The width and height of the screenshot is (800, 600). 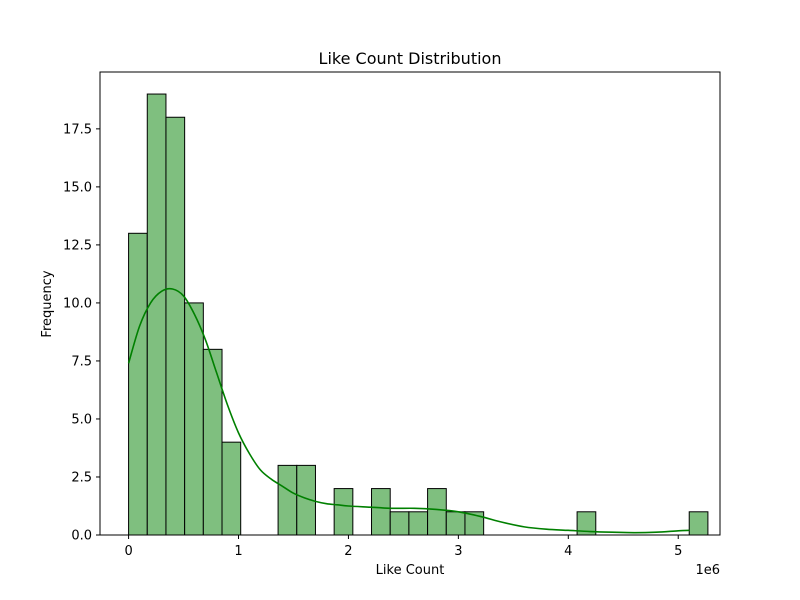 What do you see at coordinates (568, 551) in the screenshot?
I see `x-tick-label: 4` at bounding box center [568, 551].